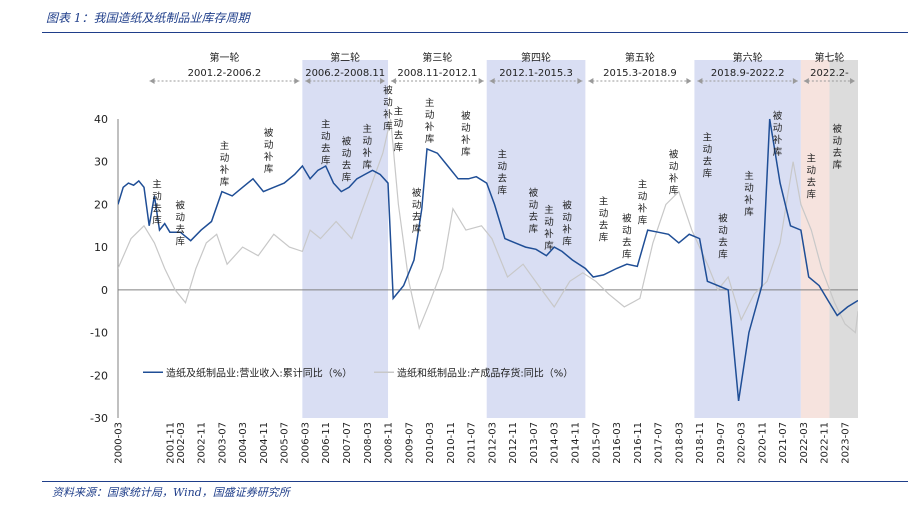 The height and width of the screenshot is (507, 916). I want to click on figure-title: 图表 1：我国造纸及纸制品业库存周期, so click(148, 18).